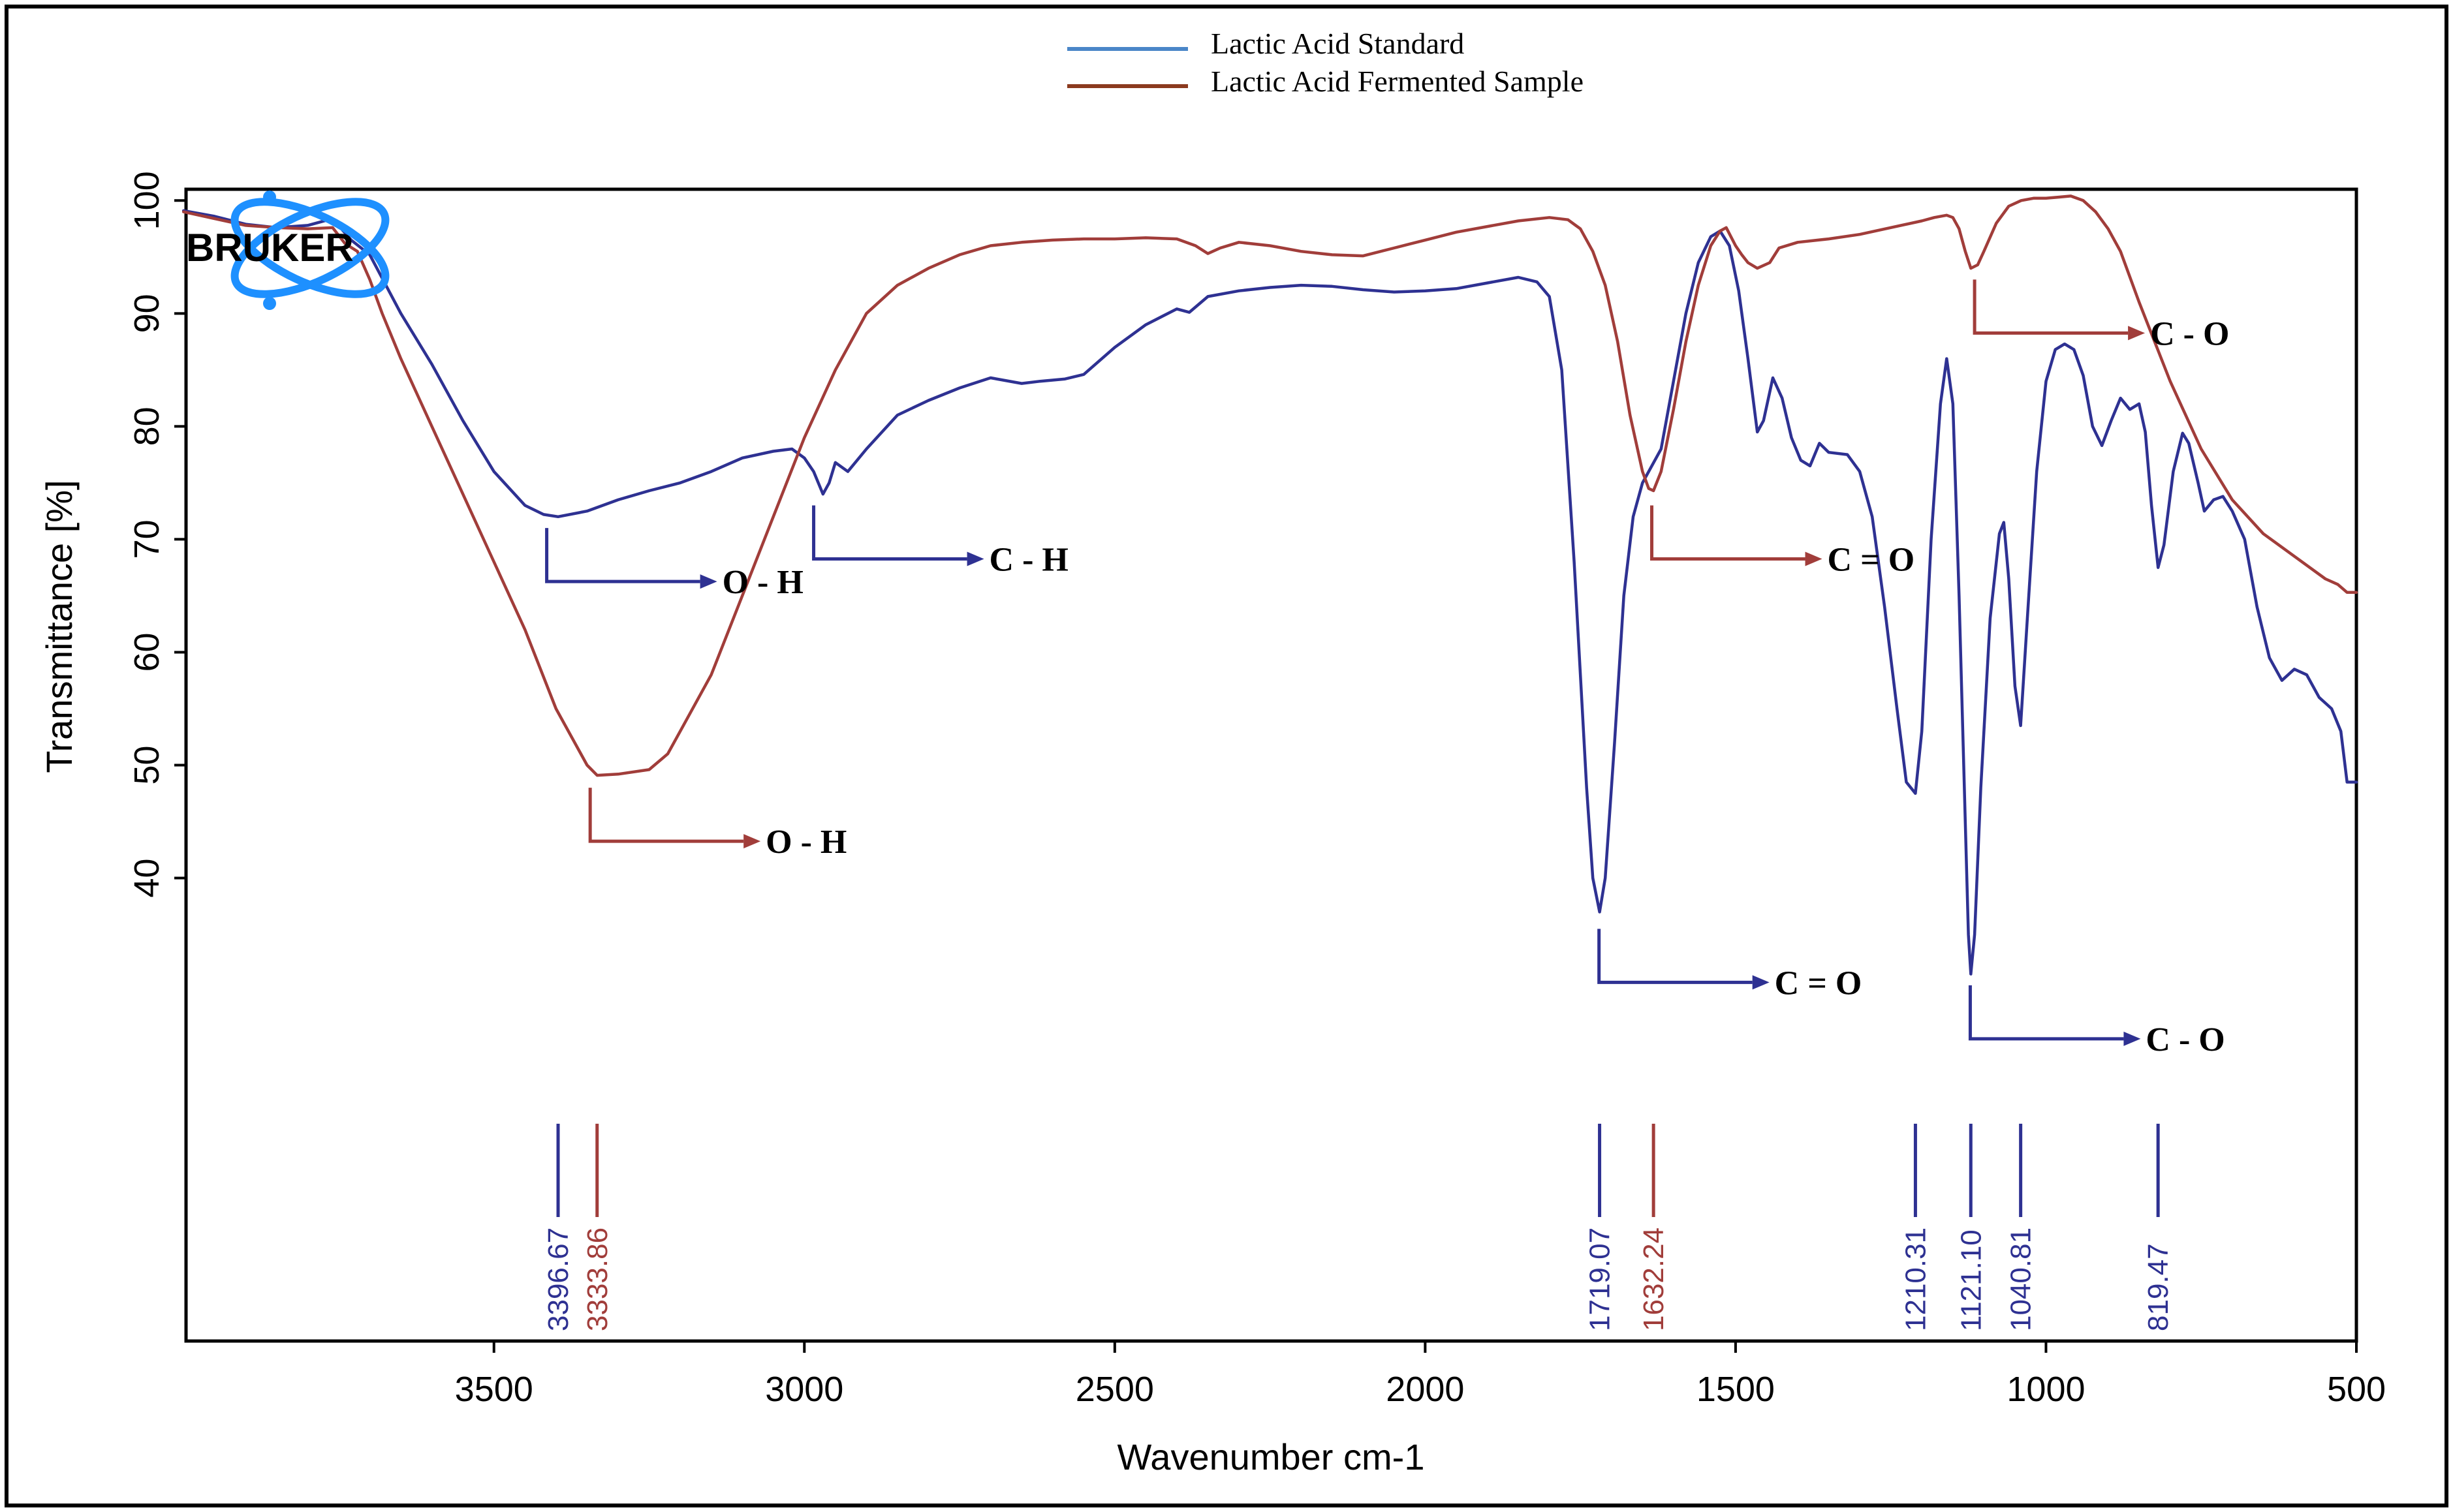 This screenshot has width=2453, height=1512. I want to click on x-tick-label-1000: 1000, so click(2046, 1389).